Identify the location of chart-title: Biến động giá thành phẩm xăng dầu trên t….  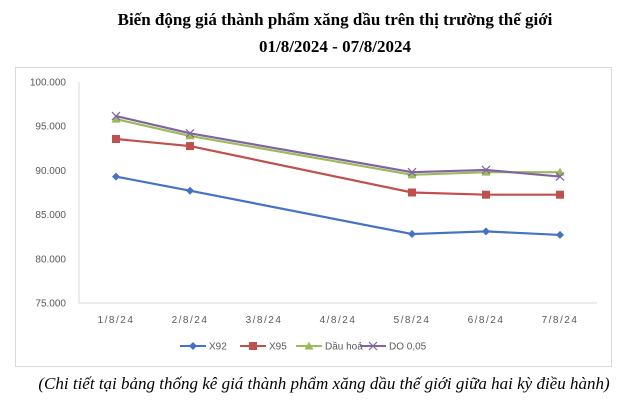
(335, 19).